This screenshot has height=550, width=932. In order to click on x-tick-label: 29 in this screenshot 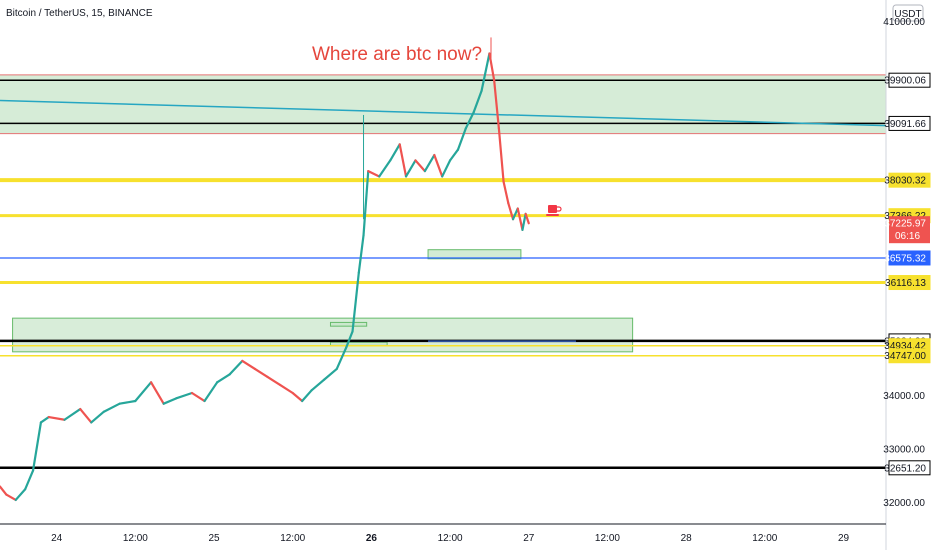, I will do `click(844, 538)`.